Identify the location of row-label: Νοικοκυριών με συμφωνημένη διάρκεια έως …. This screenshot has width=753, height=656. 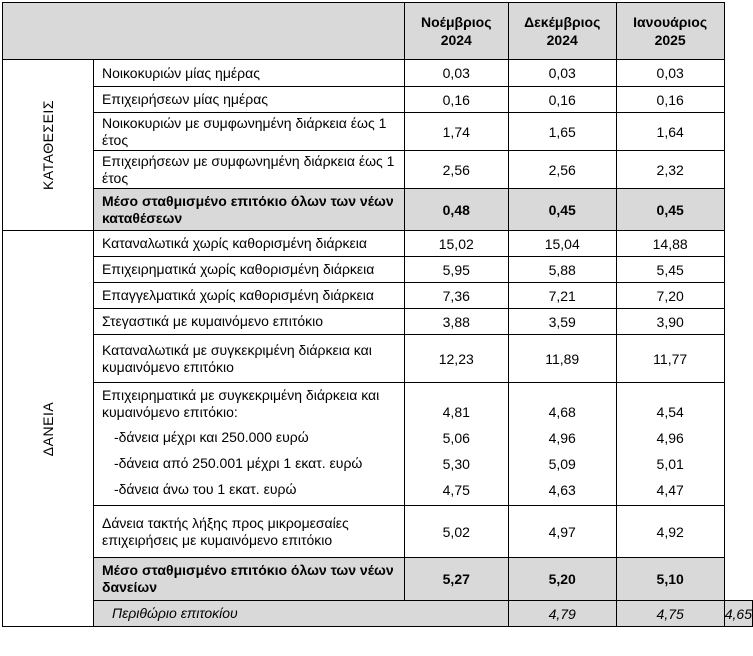
(248, 131).